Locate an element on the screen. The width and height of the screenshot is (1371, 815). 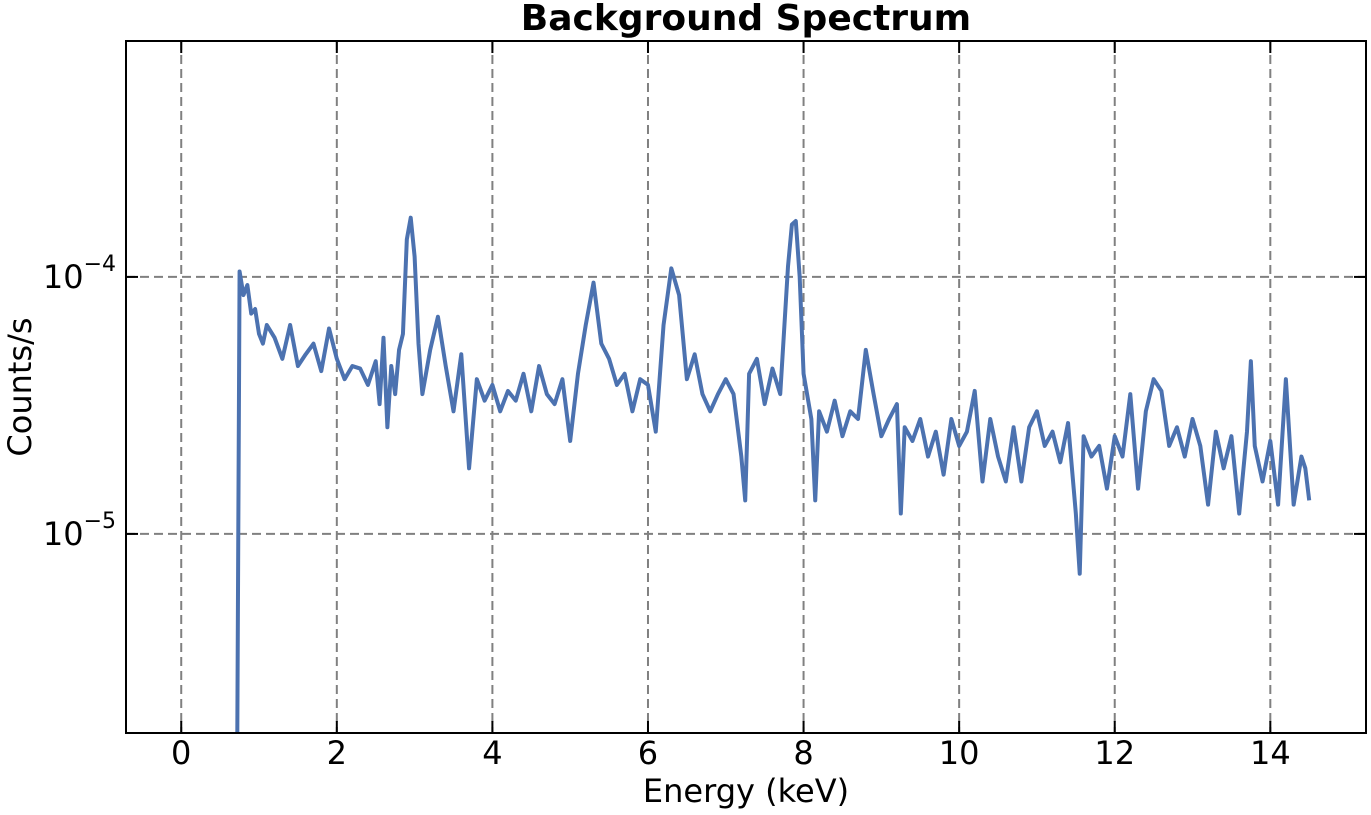
x-tick-label: 8 is located at coordinates (803, 753).